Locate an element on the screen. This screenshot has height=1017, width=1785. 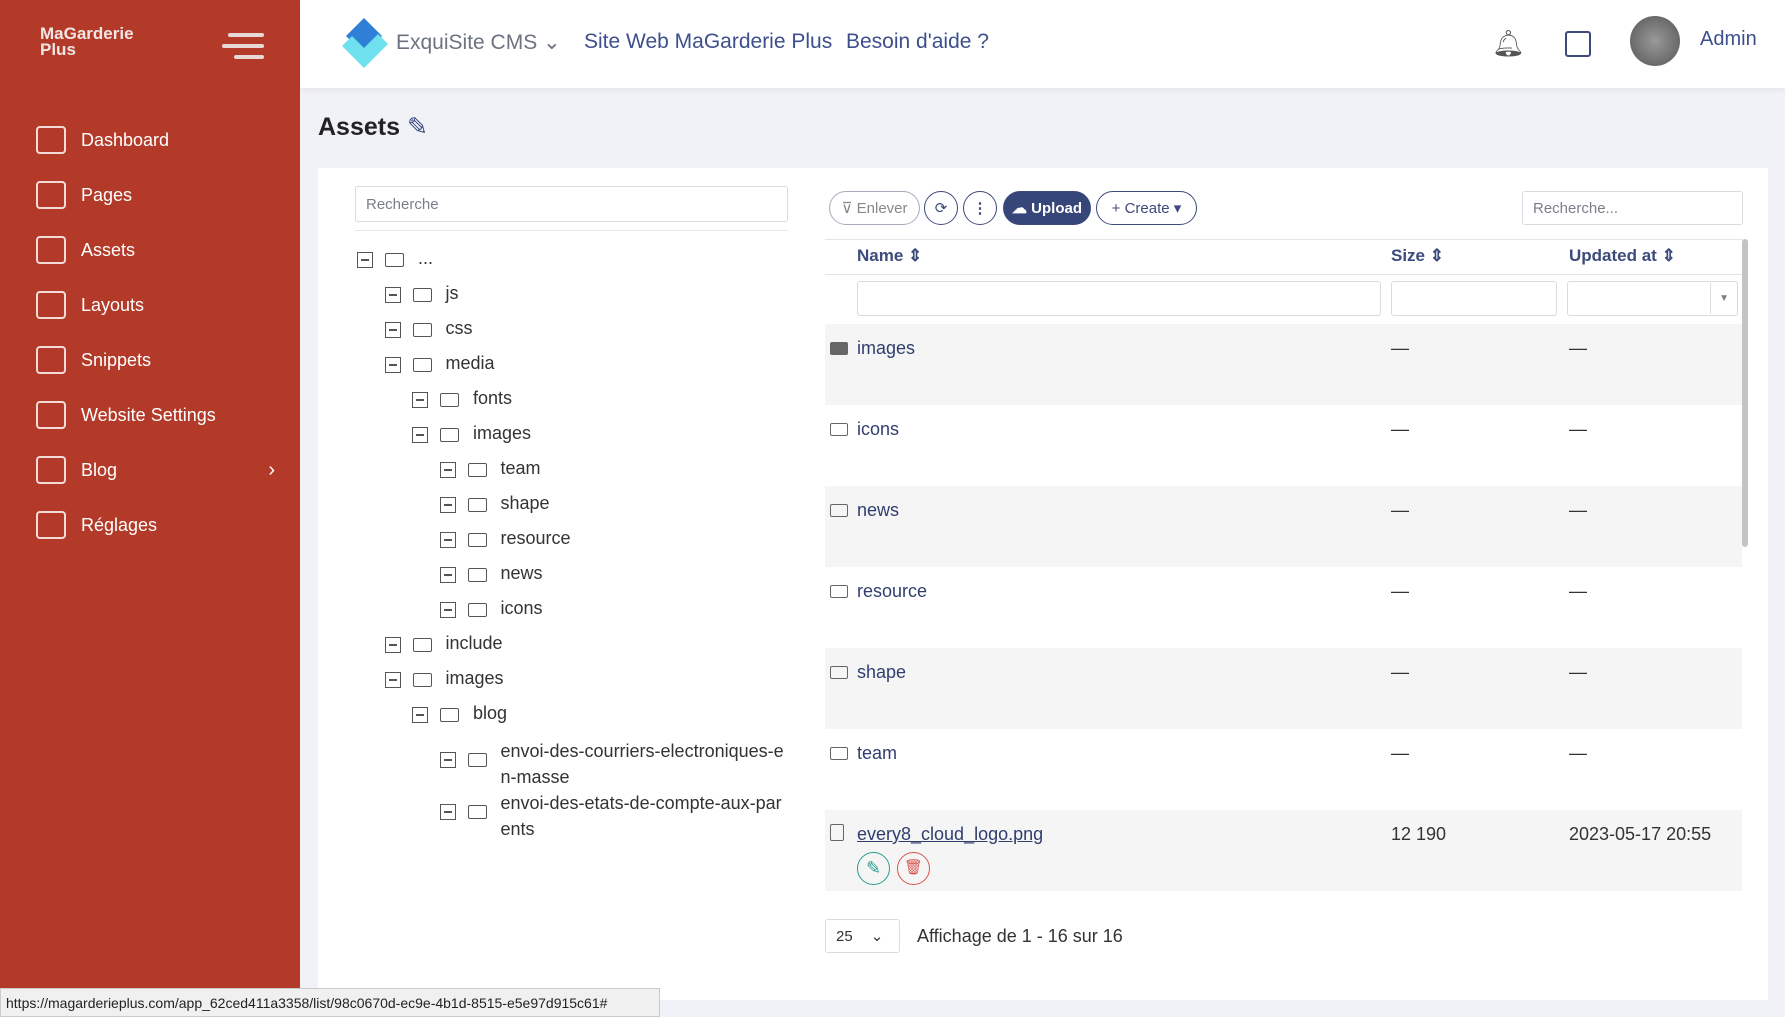
asset-name: team is located at coordinates (877, 753).